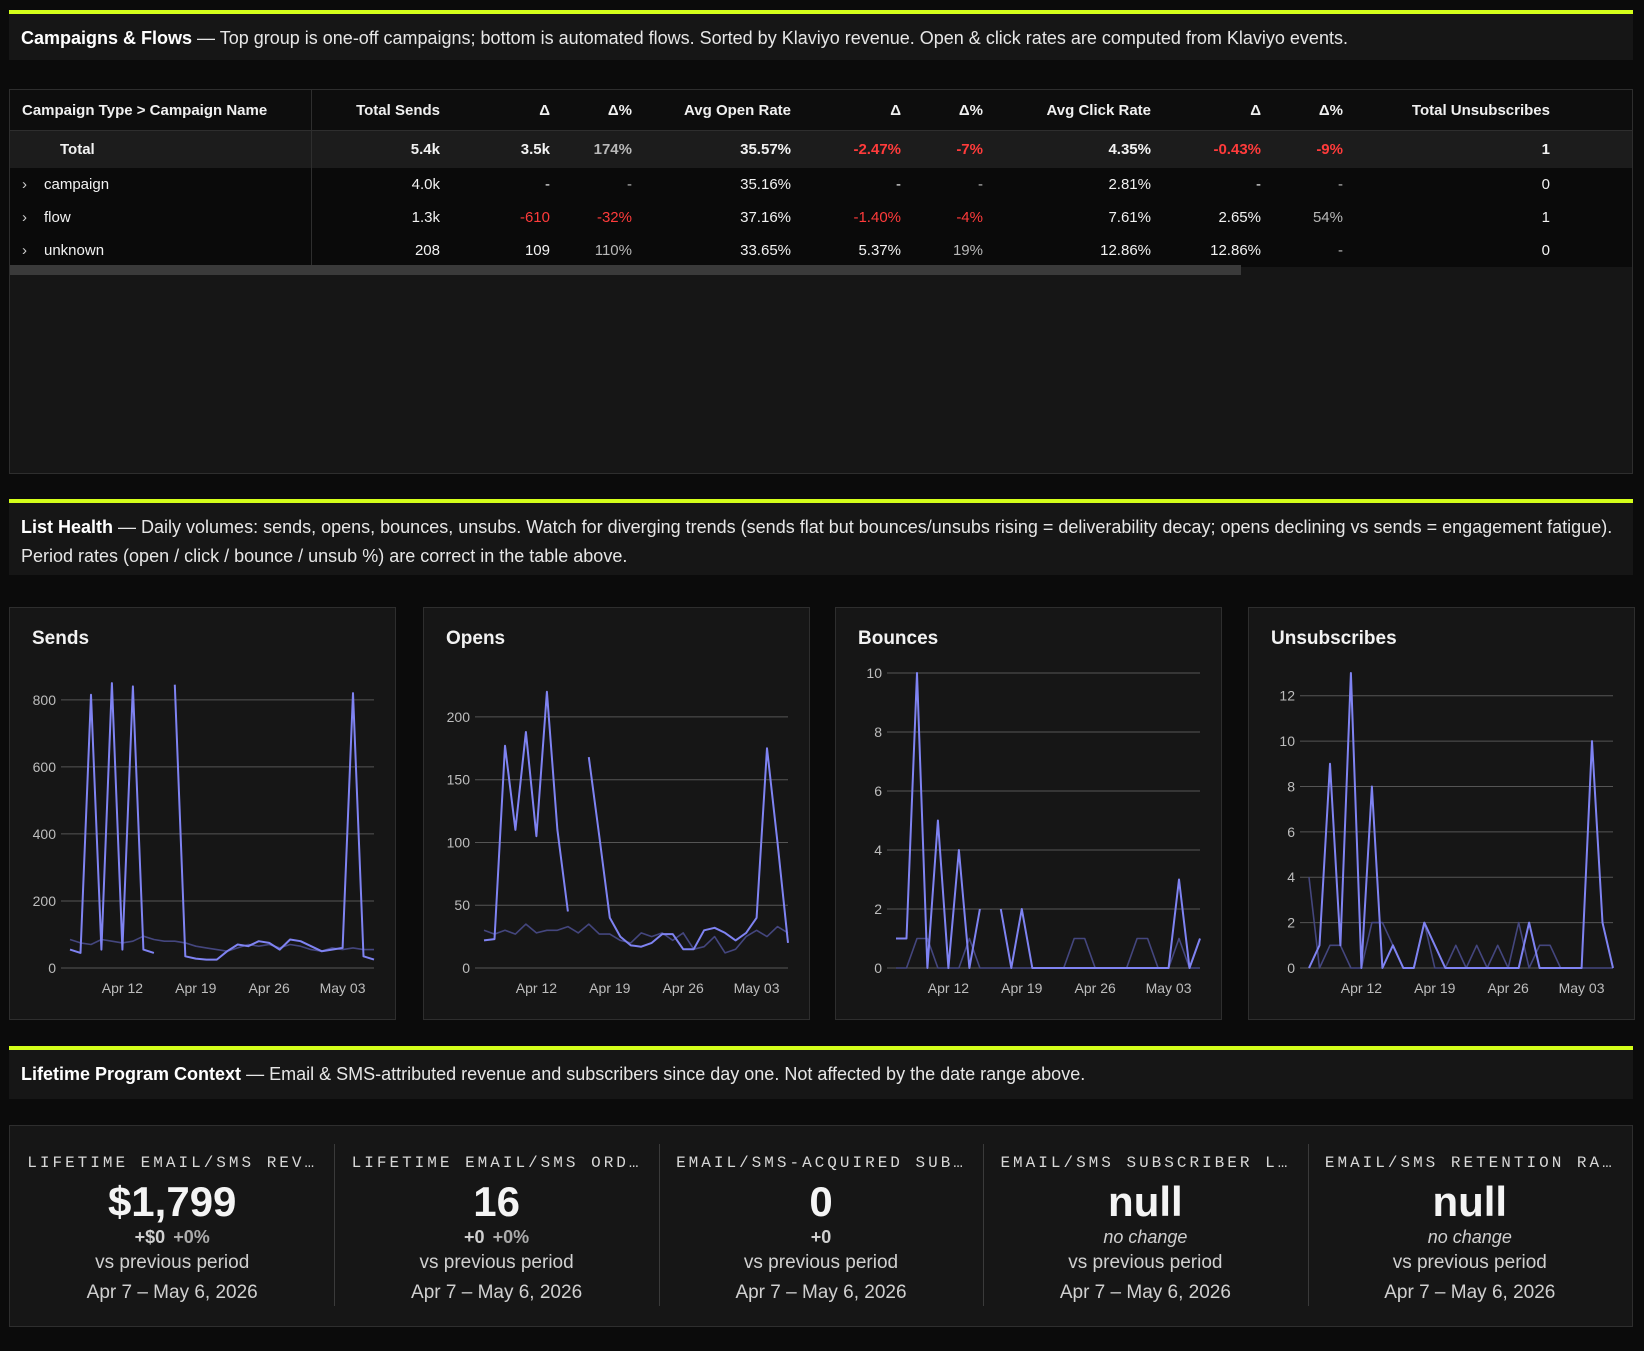 The width and height of the screenshot is (1644, 1351). Describe the element at coordinates (821, 1262) in the screenshot. I see `kpi-compare: vs previous period` at that location.